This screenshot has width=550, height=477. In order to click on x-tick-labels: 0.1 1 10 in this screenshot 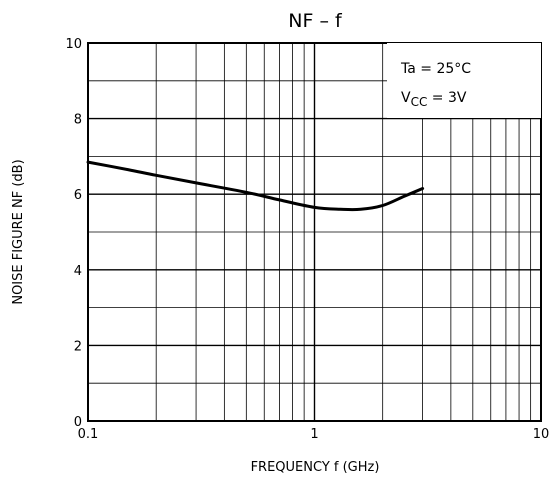, I will do `click(314, 434)`.